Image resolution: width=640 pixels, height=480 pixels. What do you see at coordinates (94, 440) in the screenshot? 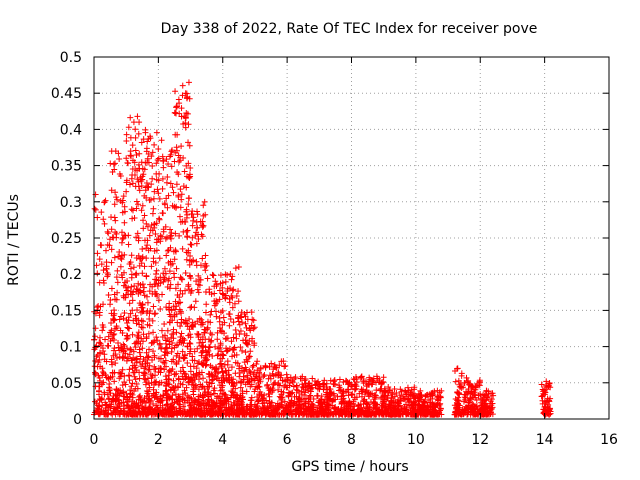
I see `x-tick-label: 0` at bounding box center [94, 440].